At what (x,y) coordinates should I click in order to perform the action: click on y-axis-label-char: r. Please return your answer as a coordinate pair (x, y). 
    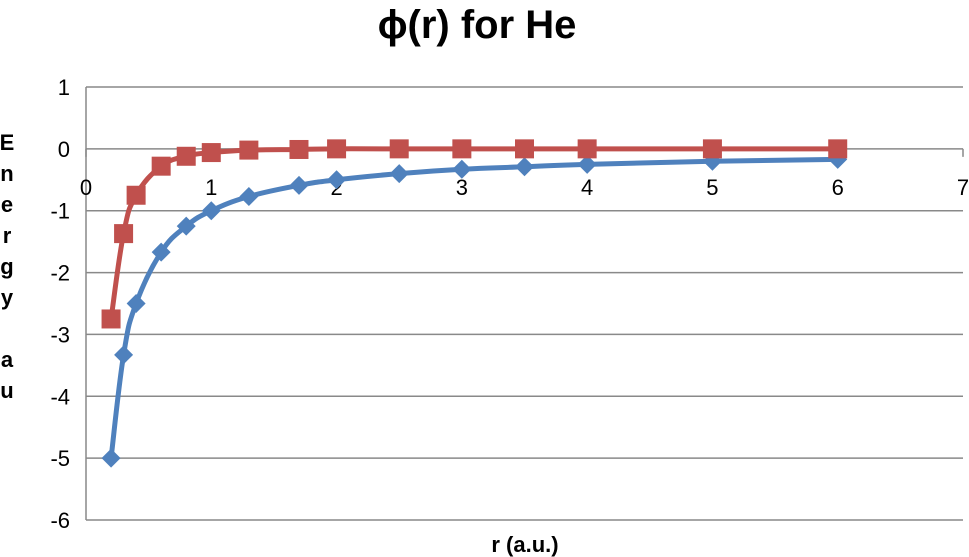
    Looking at the image, I should click on (7, 235).